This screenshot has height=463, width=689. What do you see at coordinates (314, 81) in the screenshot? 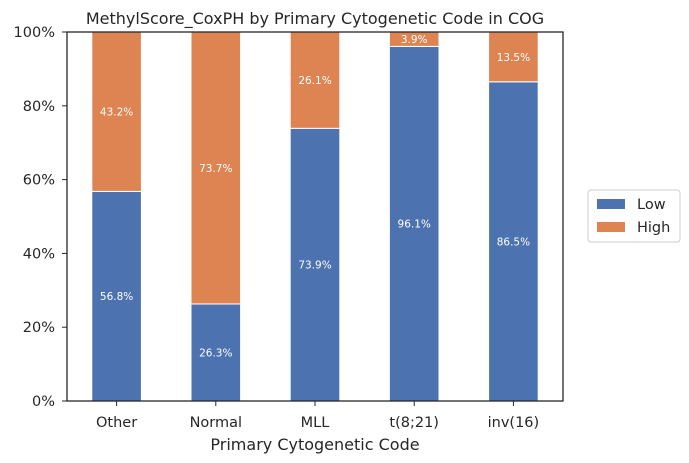
I see `bar-label: 26.1%` at bounding box center [314, 81].